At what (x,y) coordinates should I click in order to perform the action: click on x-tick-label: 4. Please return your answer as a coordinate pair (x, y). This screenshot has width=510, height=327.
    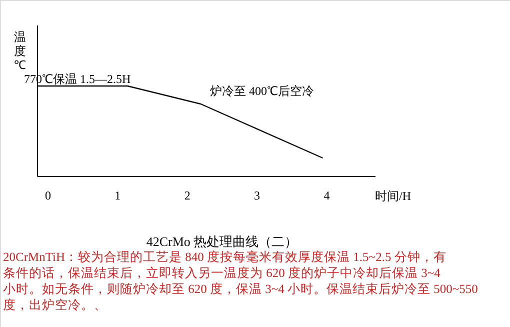
    Looking at the image, I should click on (327, 195).